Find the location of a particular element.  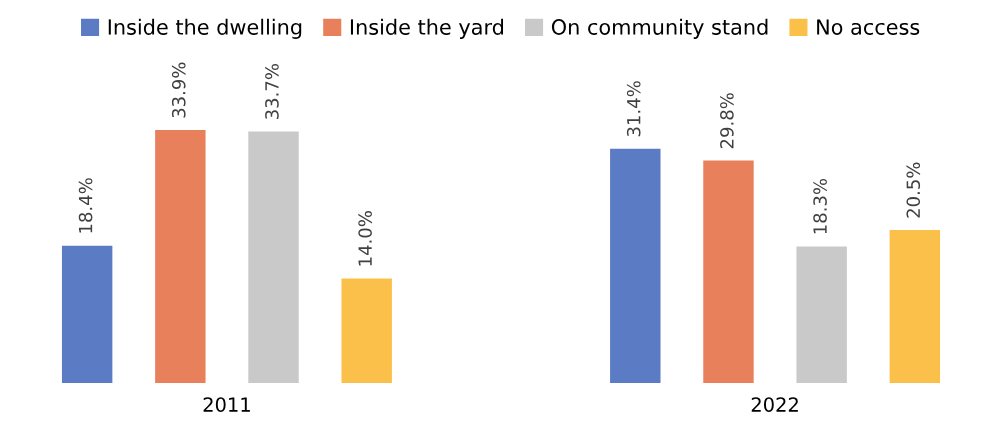

data-label: 29.8% is located at coordinates (727, 121).